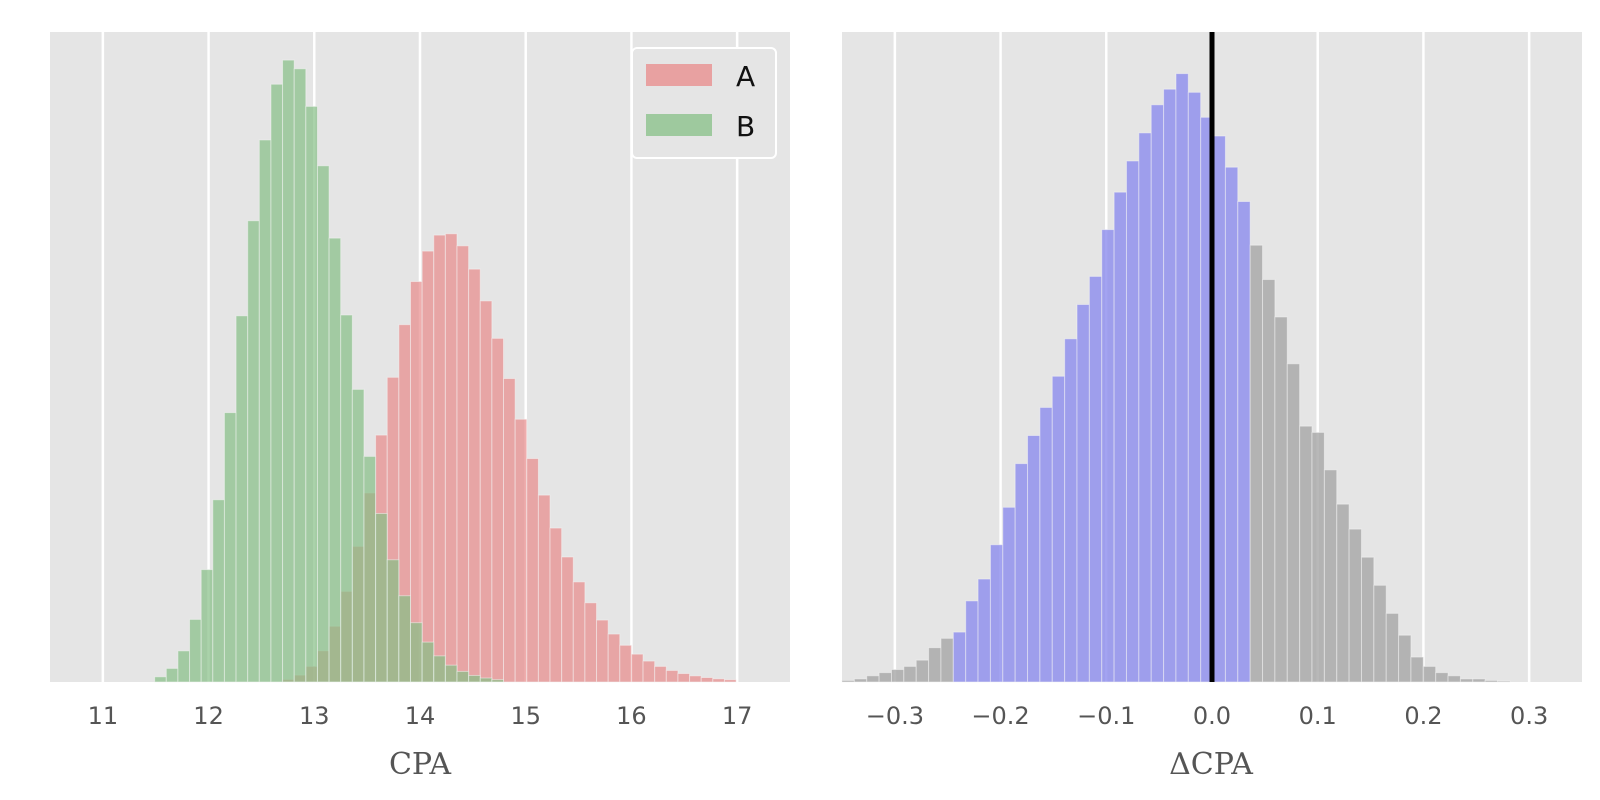 The width and height of the screenshot is (1600, 800). I want to click on x-tick-labels-right: −0.3 −0.2 −0.1 0.0 0.1 0.2 0.3, so click(1207, 716).